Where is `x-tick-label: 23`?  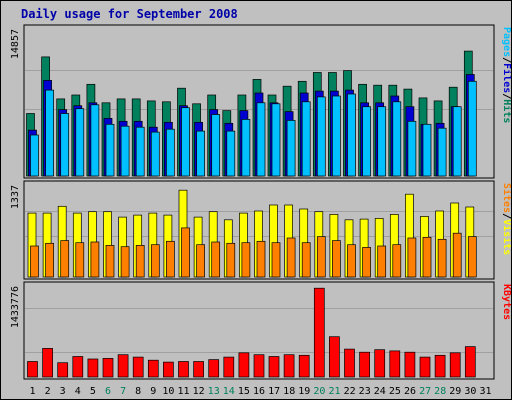
x-tick-label: 23 is located at coordinates (365, 391).